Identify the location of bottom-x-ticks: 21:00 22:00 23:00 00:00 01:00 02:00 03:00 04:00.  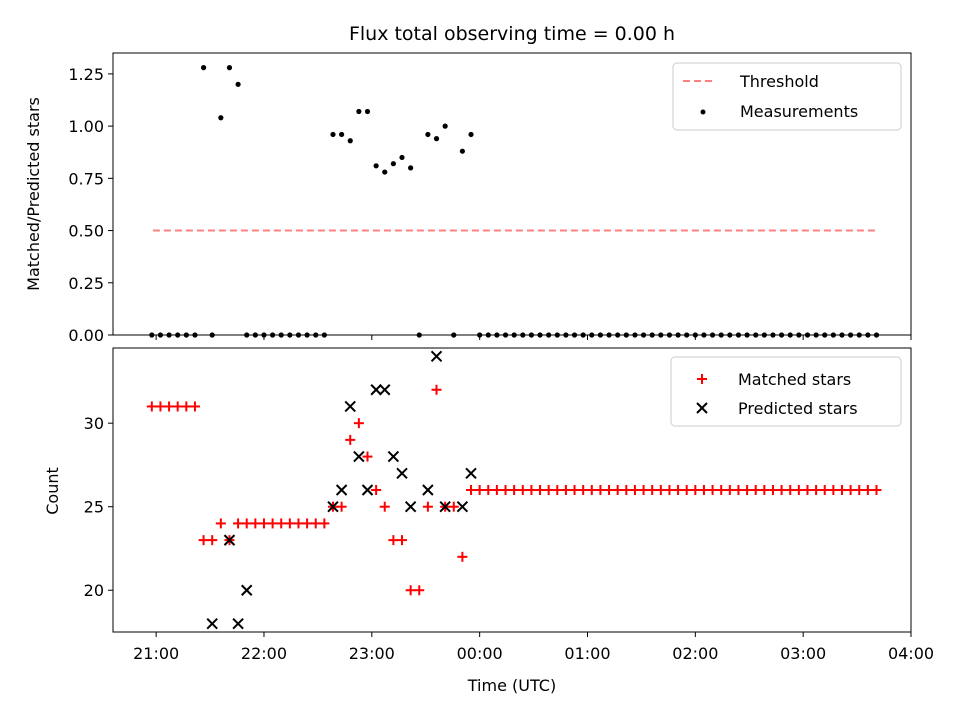
(533, 647).